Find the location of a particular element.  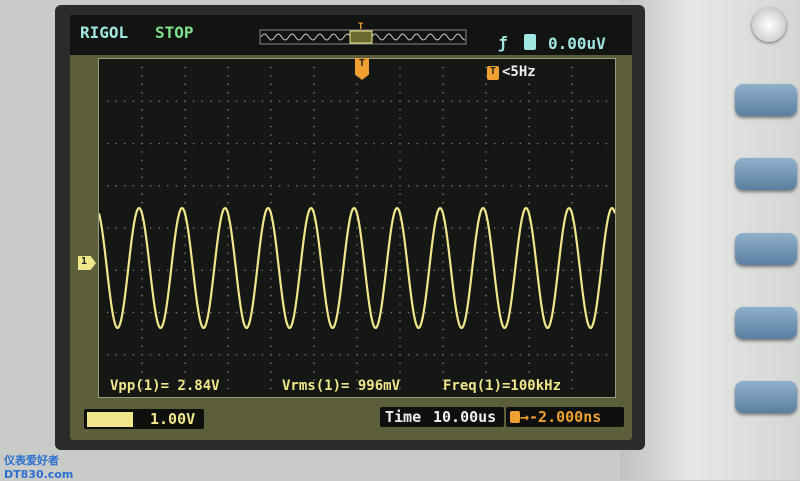

run-state: STOP is located at coordinates (174, 32).